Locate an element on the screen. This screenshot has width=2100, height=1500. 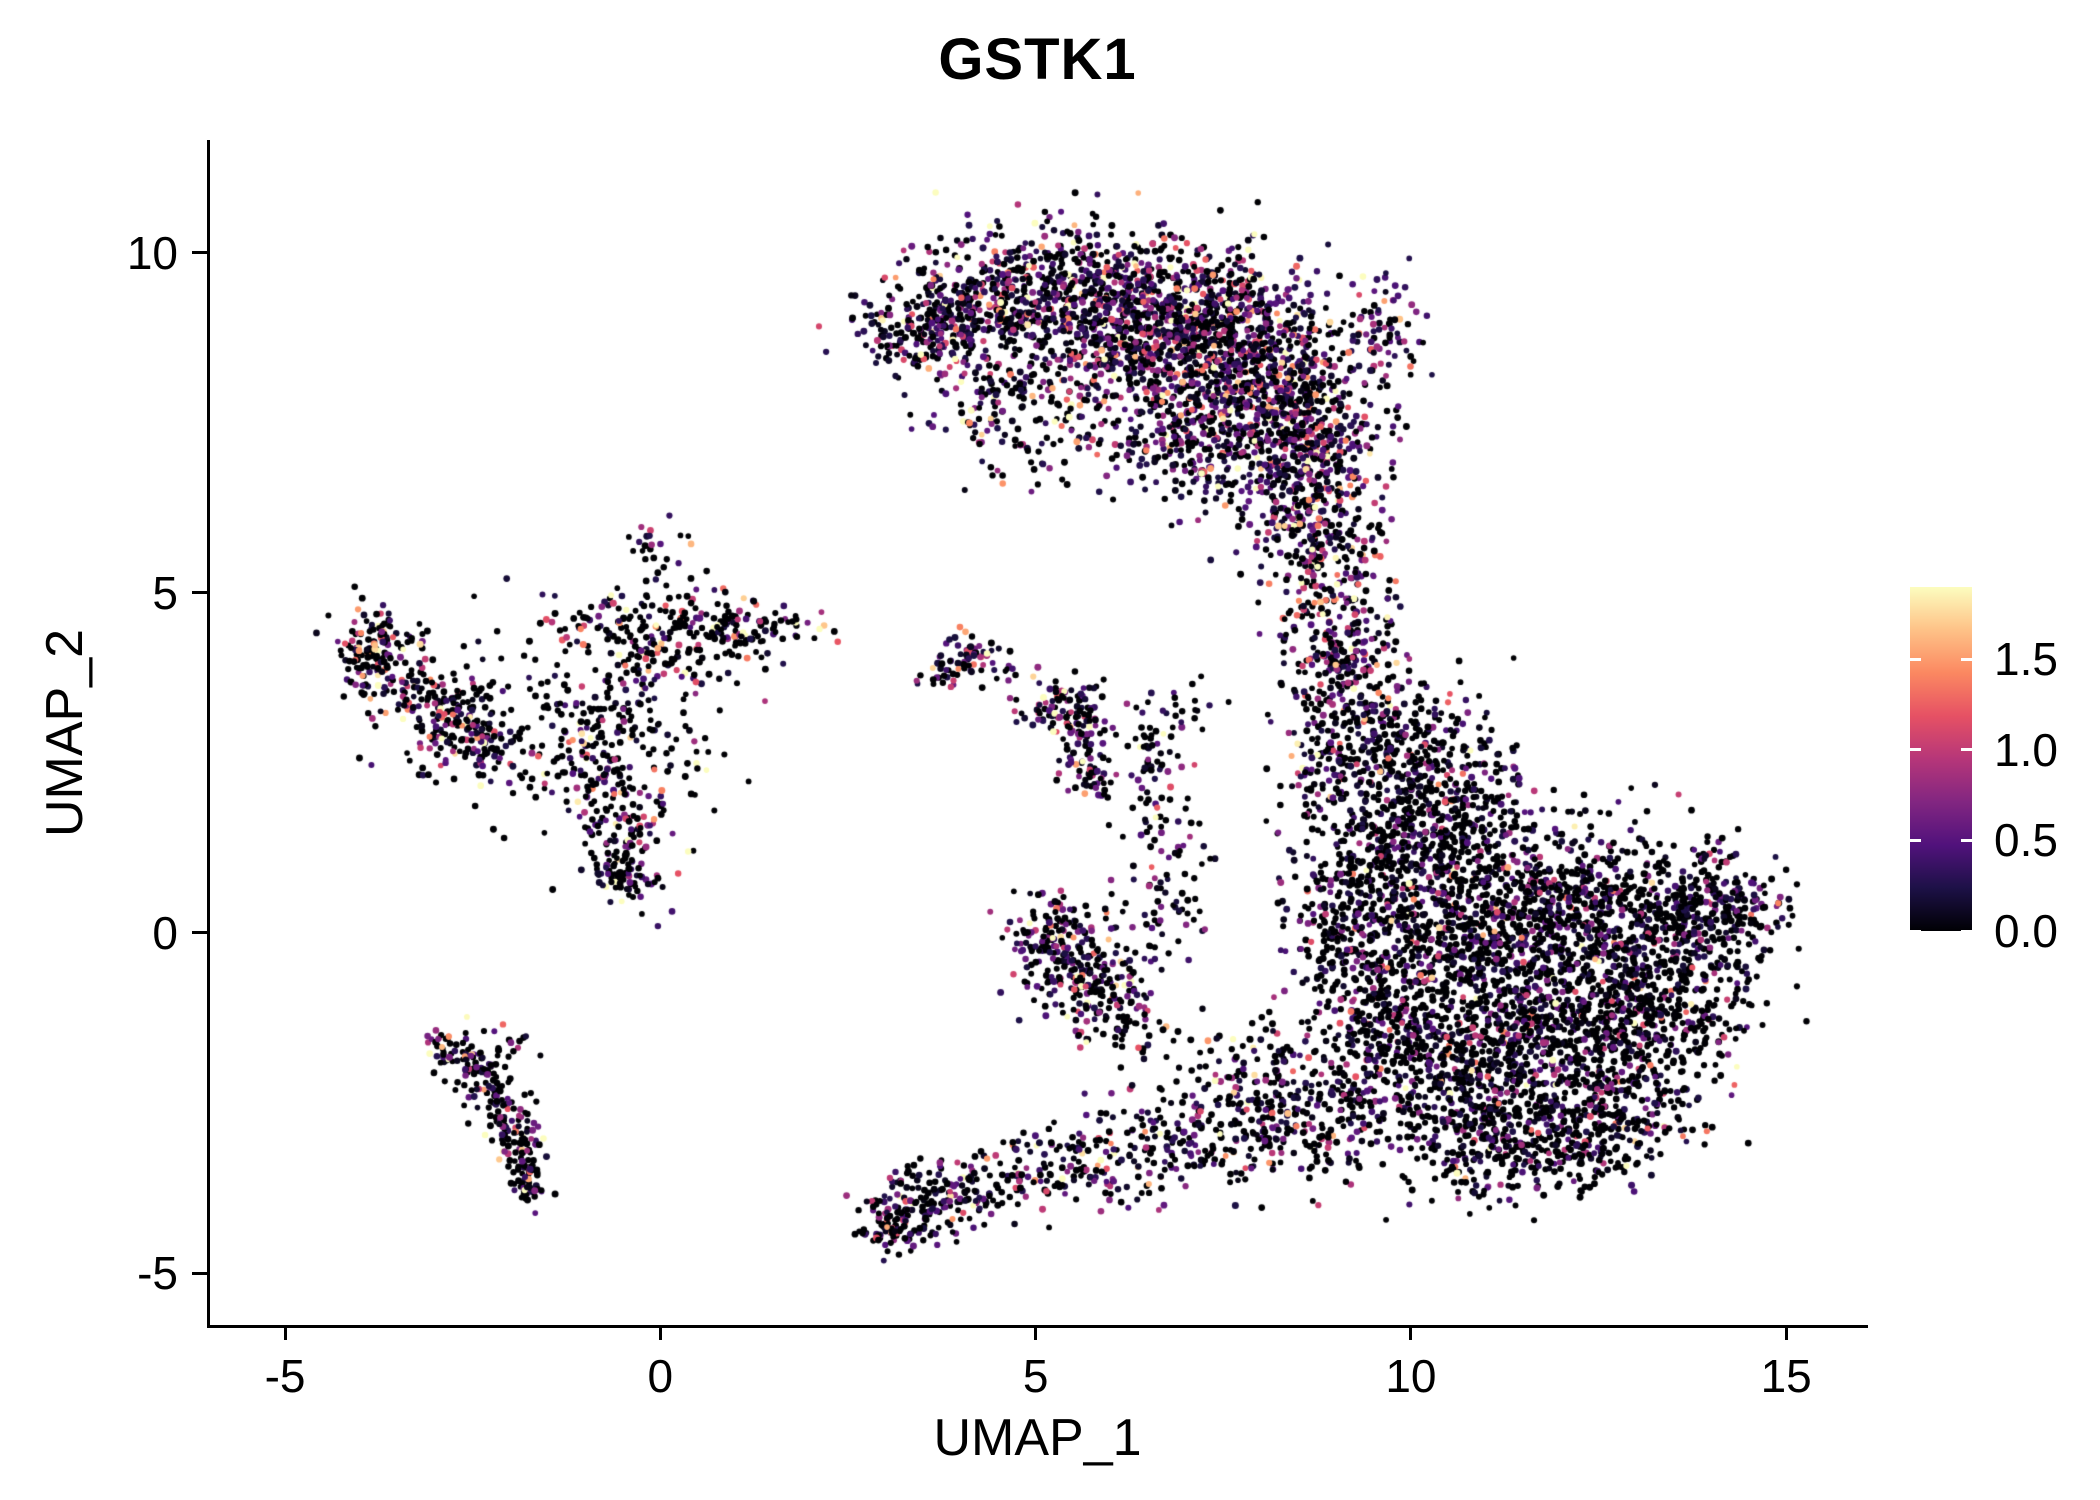
y-tick-label: 0 is located at coordinates (165, 932).